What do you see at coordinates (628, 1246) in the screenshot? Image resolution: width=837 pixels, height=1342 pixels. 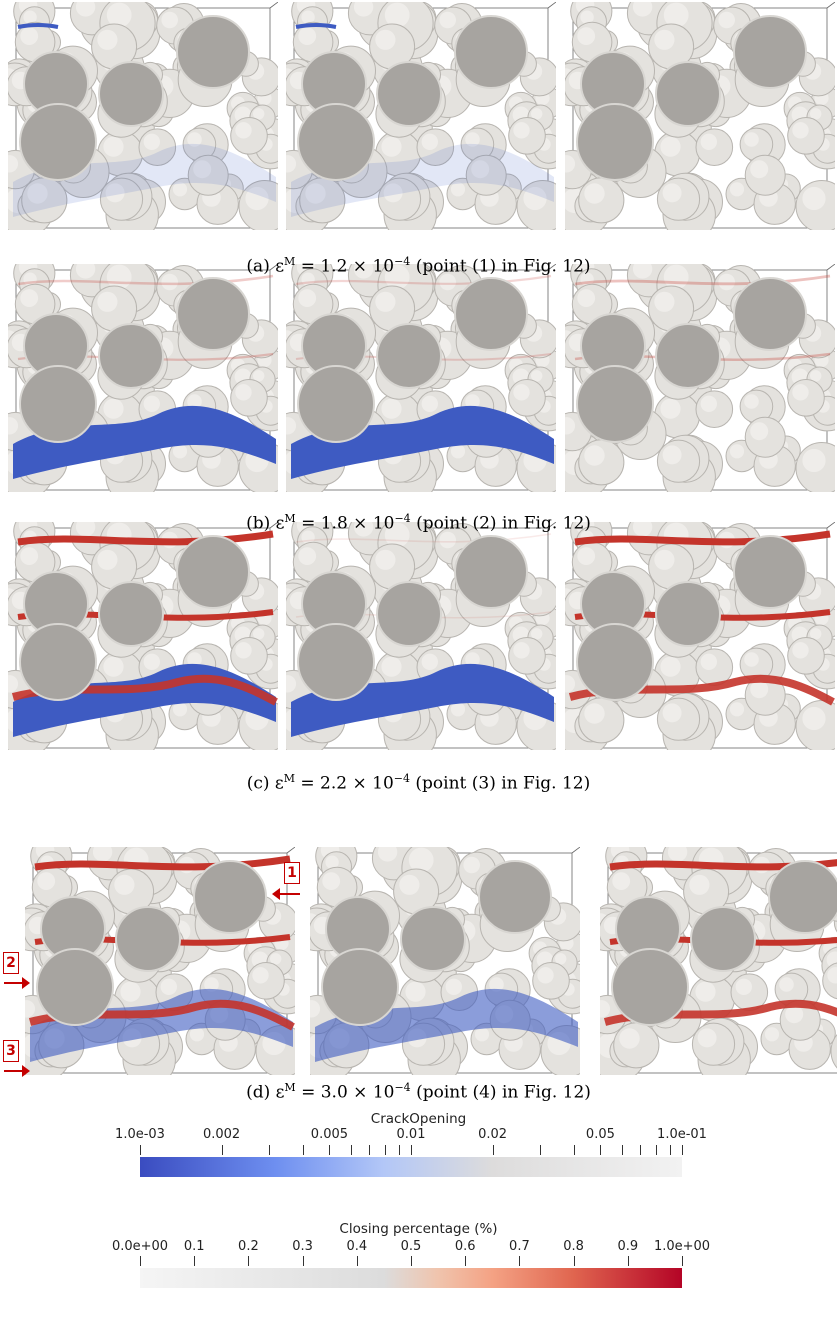 I see `closing-tick-label: 0.9` at bounding box center [628, 1246].